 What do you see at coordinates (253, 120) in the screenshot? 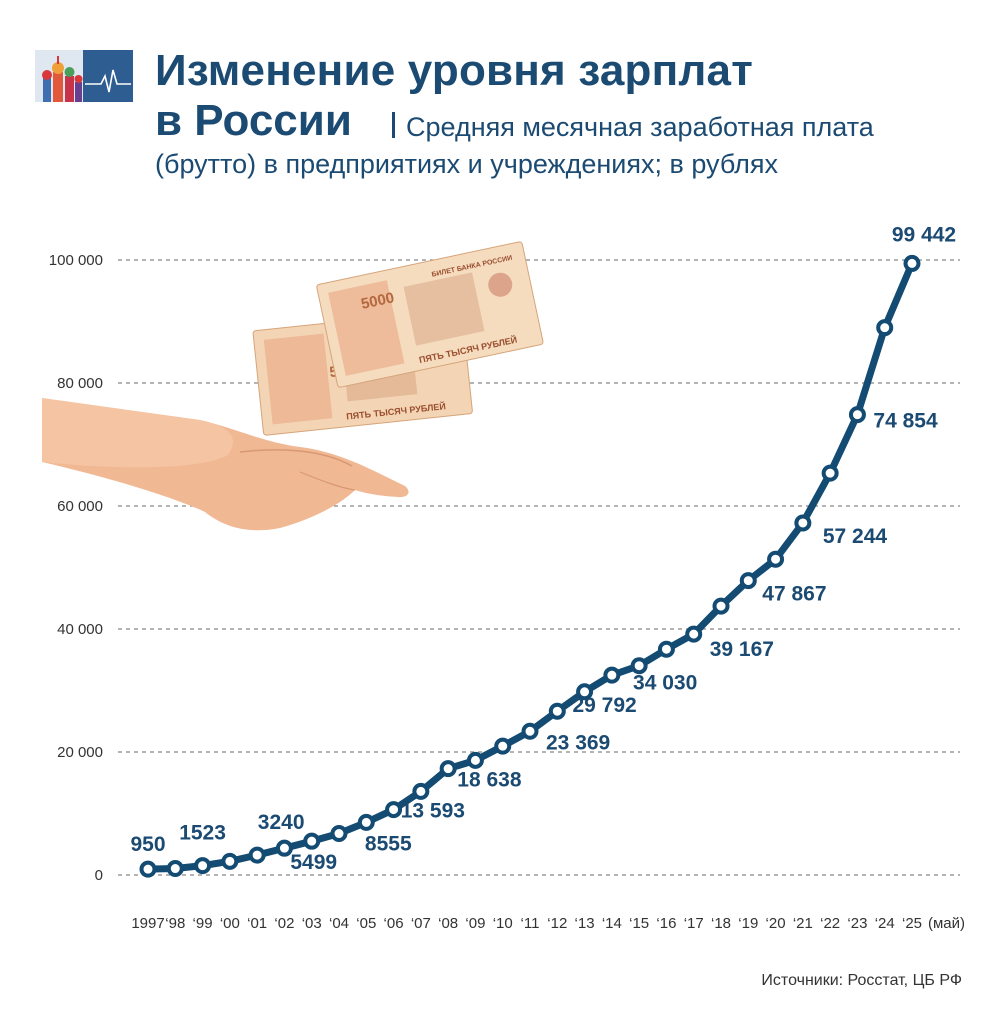
I see `chart-title-line-2: в России` at bounding box center [253, 120].